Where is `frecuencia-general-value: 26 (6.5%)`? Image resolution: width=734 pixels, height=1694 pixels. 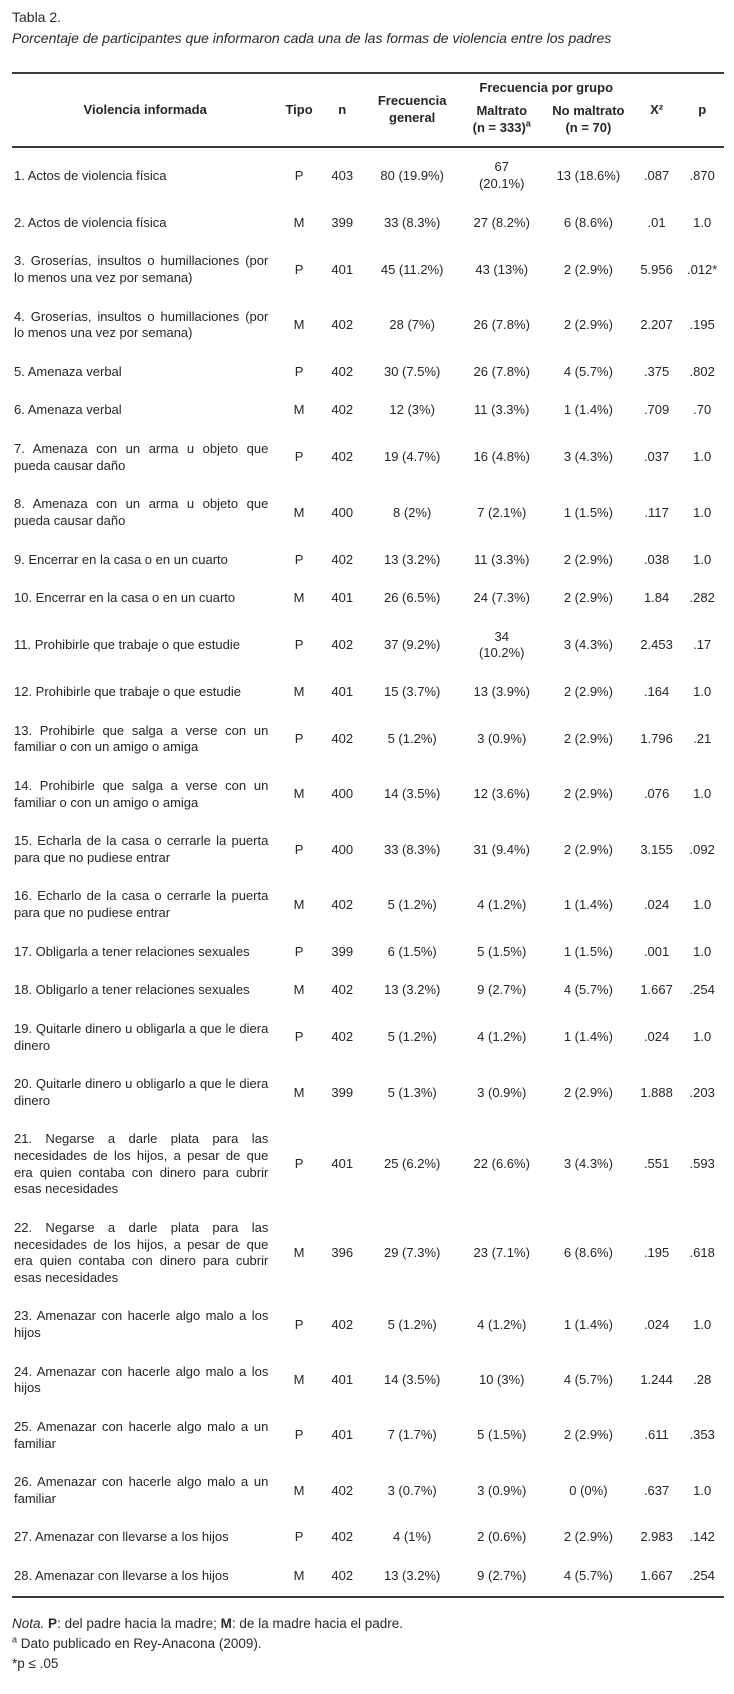
frecuencia-general-value: 26 (6.5%) is located at coordinates (412, 598).